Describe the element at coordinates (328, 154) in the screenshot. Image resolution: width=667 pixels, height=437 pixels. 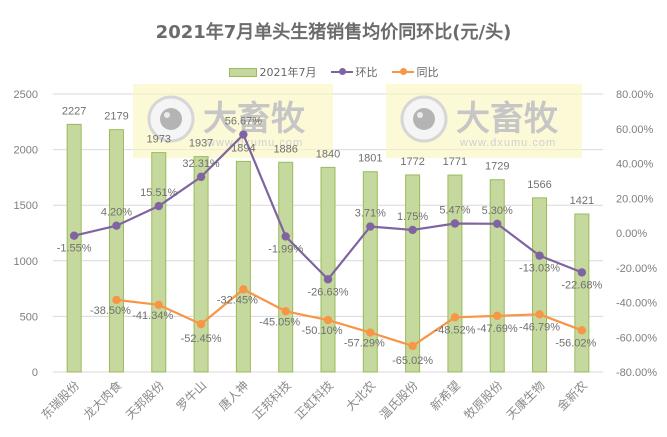
I see `bar-value-label: 1840` at that location.